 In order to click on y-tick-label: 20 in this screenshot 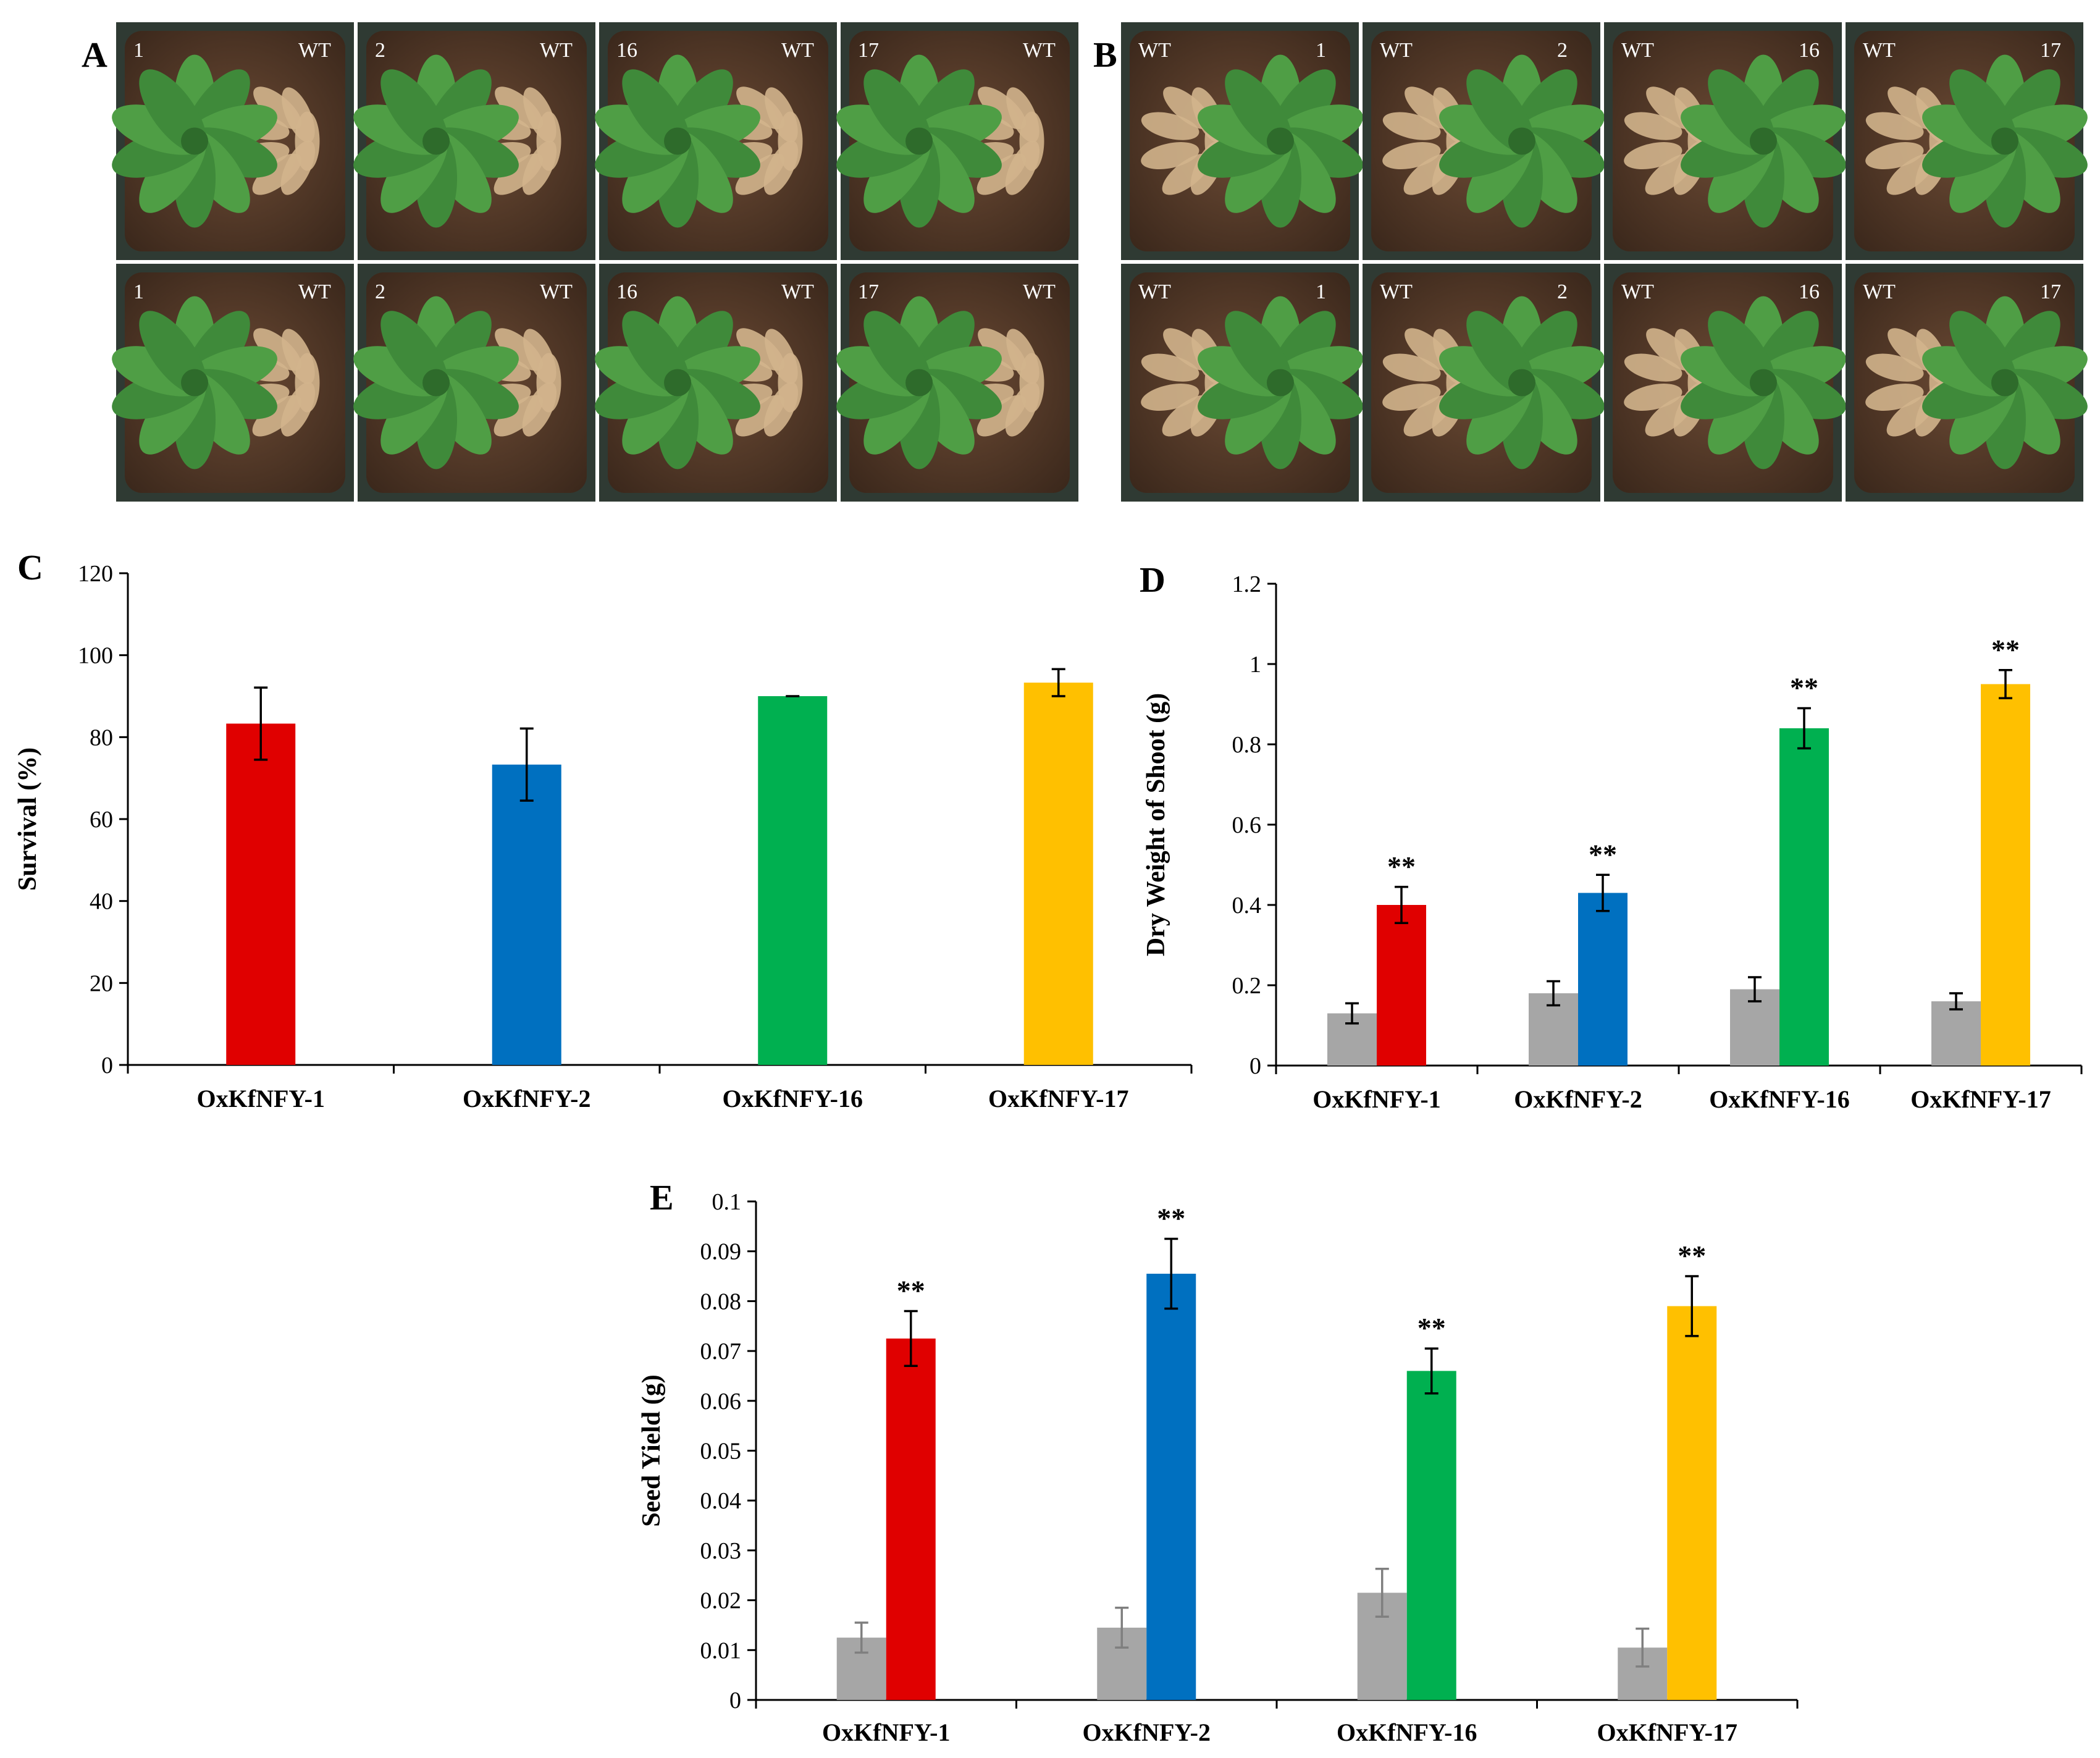, I will do `click(102, 983)`.